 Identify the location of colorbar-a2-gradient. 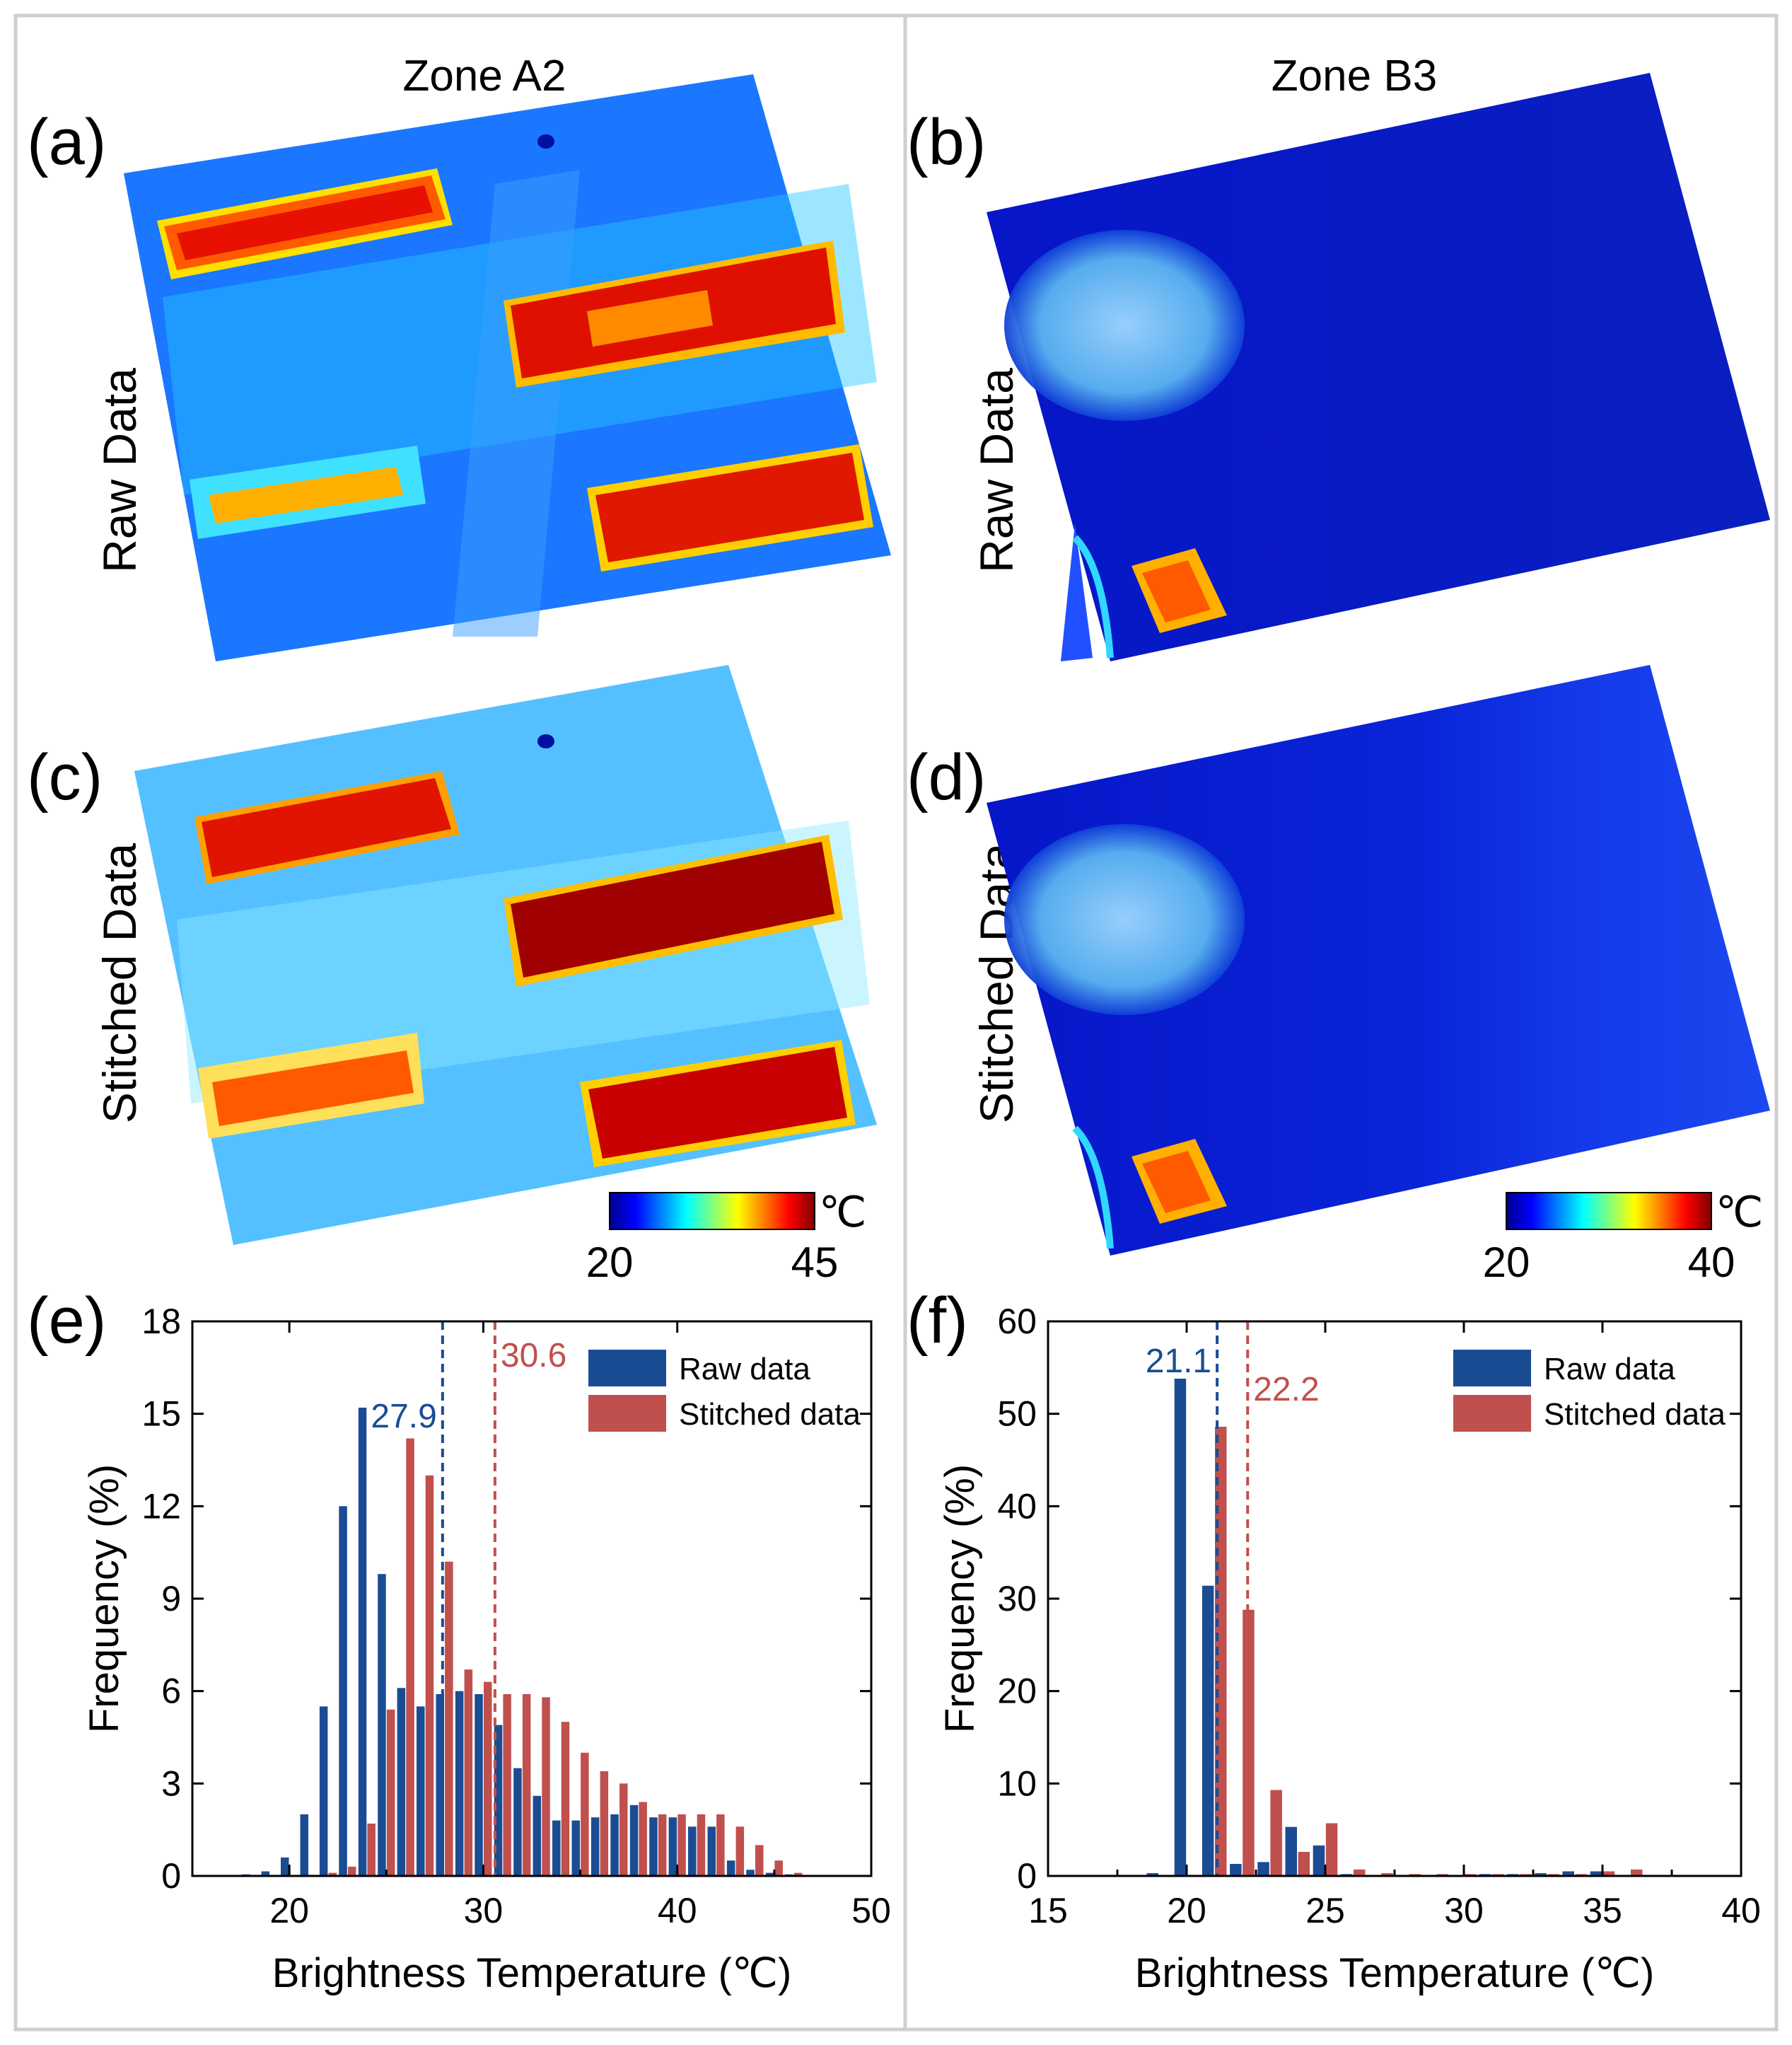
(712, 1211).